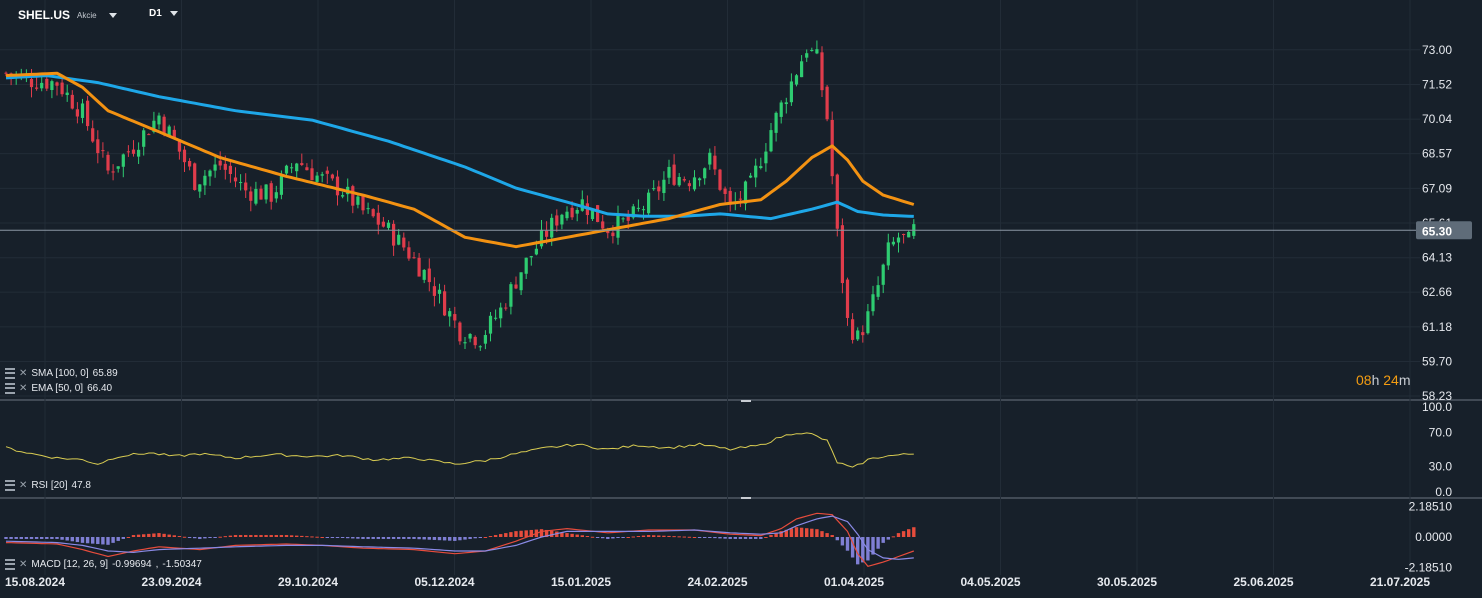 This screenshot has height=598, width=1482. I want to click on y-tick-label: 59.70, so click(1437, 362).